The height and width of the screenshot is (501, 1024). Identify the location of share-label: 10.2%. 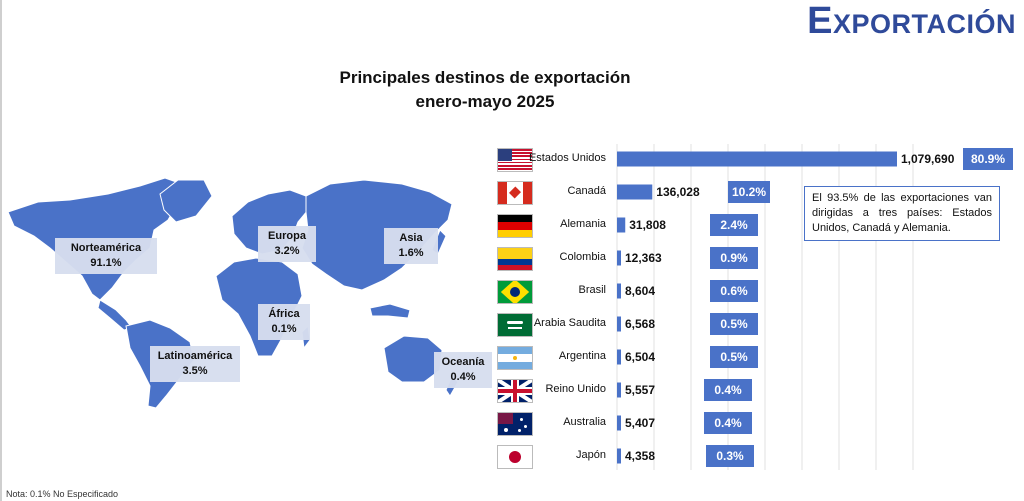
(749, 192).